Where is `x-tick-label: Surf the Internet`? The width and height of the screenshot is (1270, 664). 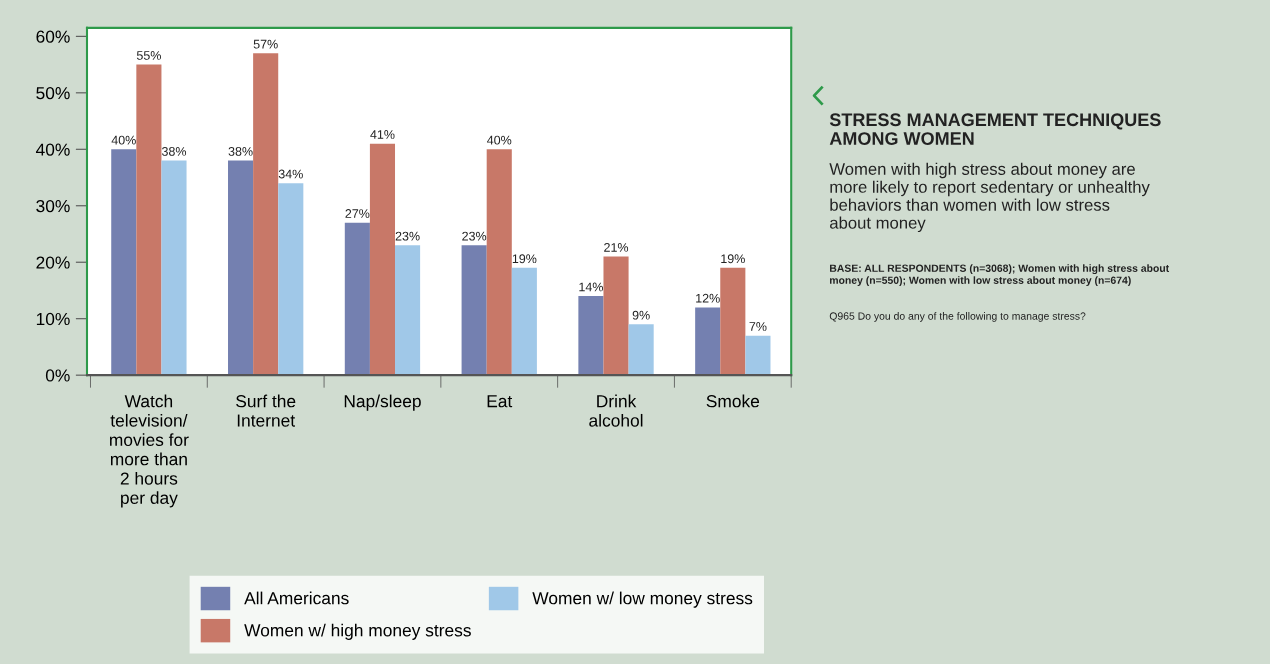
x-tick-label: Surf the Internet is located at coordinates (266, 410).